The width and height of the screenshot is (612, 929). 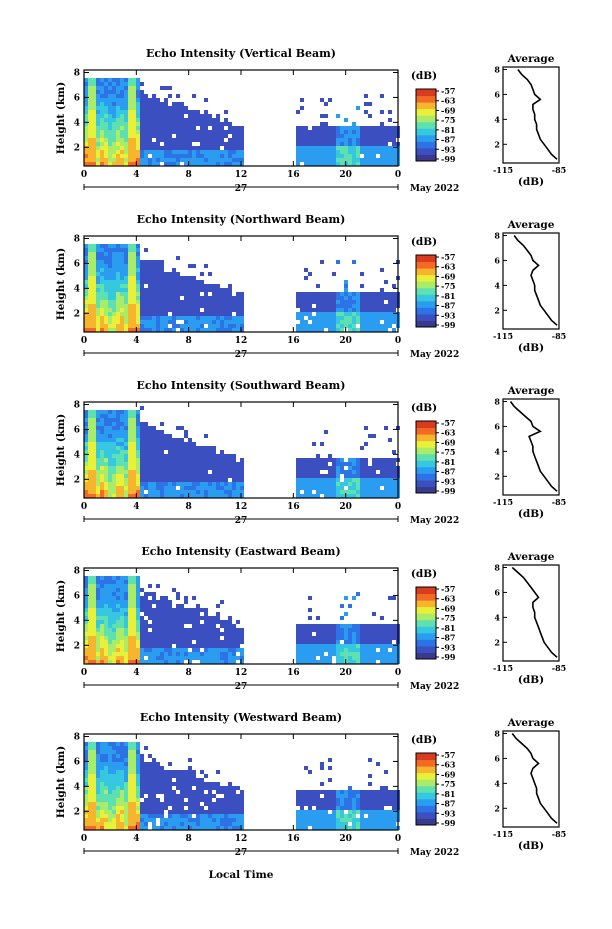 I want to click on average-x-tick-label: -115, so click(x=503, y=668).